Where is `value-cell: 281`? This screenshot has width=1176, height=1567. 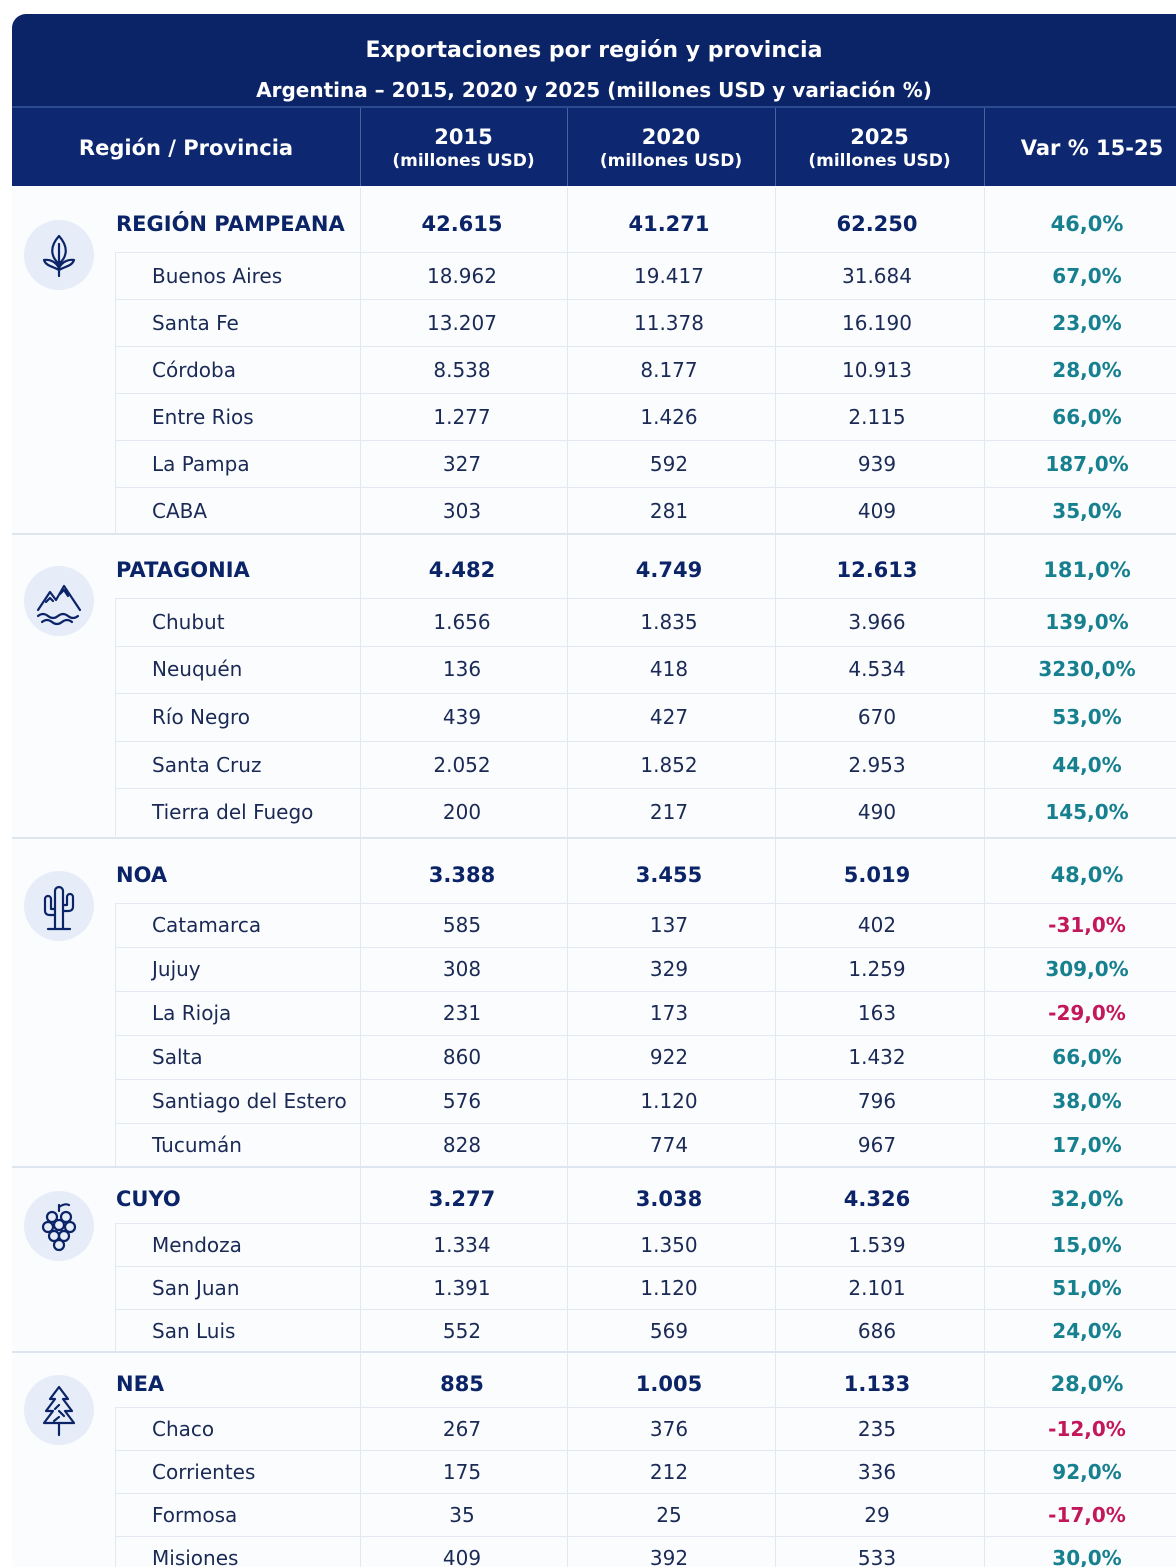 value-cell: 281 is located at coordinates (669, 510).